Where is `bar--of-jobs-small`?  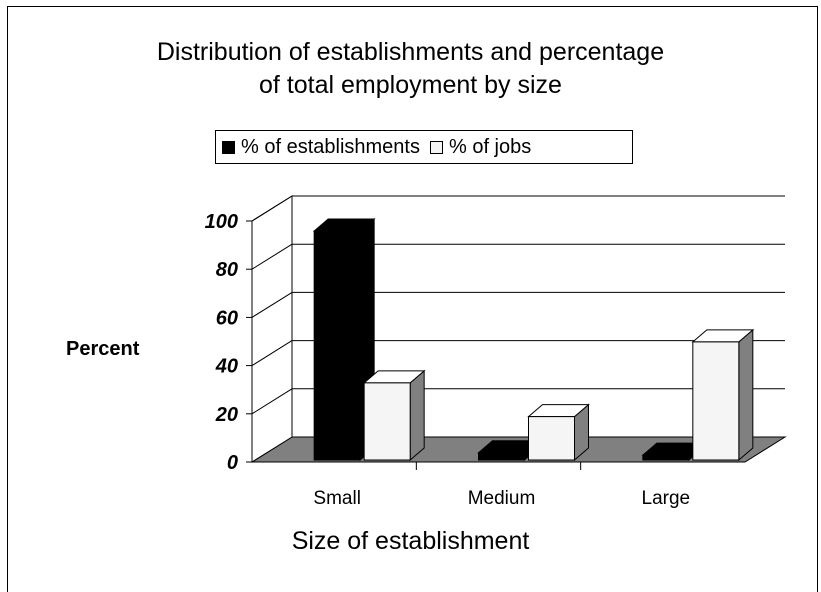
bar--of-jobs-small is located at coordinates (387, 421).